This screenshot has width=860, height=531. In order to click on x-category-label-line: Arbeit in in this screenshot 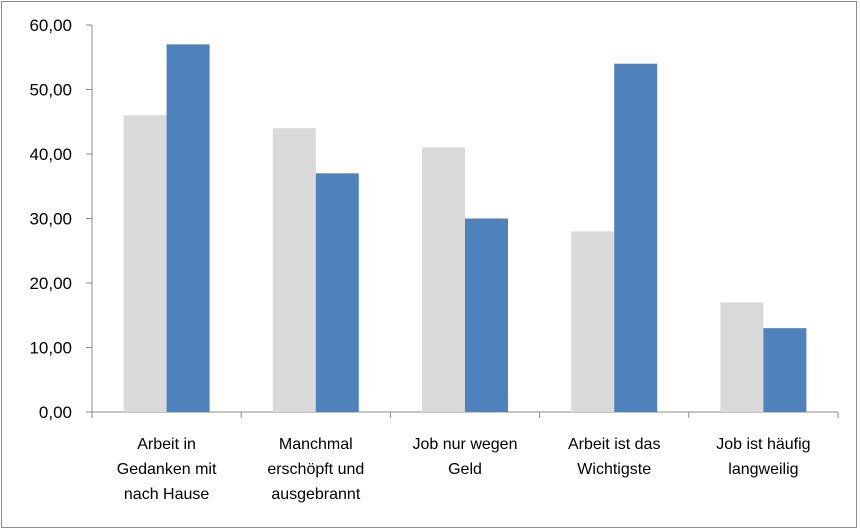, I will do `click(166, 444)`.